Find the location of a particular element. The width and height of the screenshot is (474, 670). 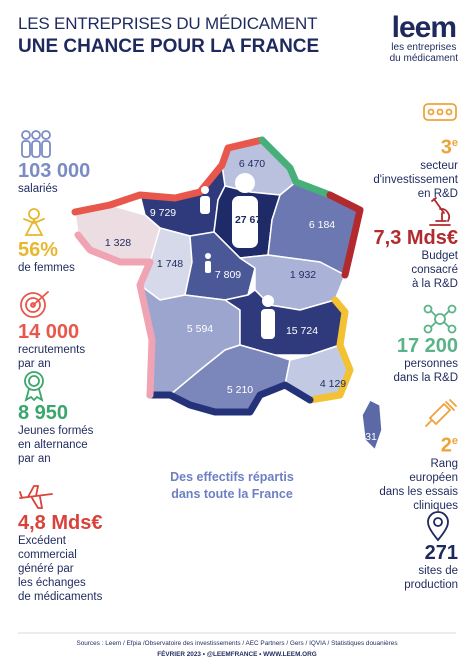

stat-number: 8 950 is located at coordinates (43, 413).